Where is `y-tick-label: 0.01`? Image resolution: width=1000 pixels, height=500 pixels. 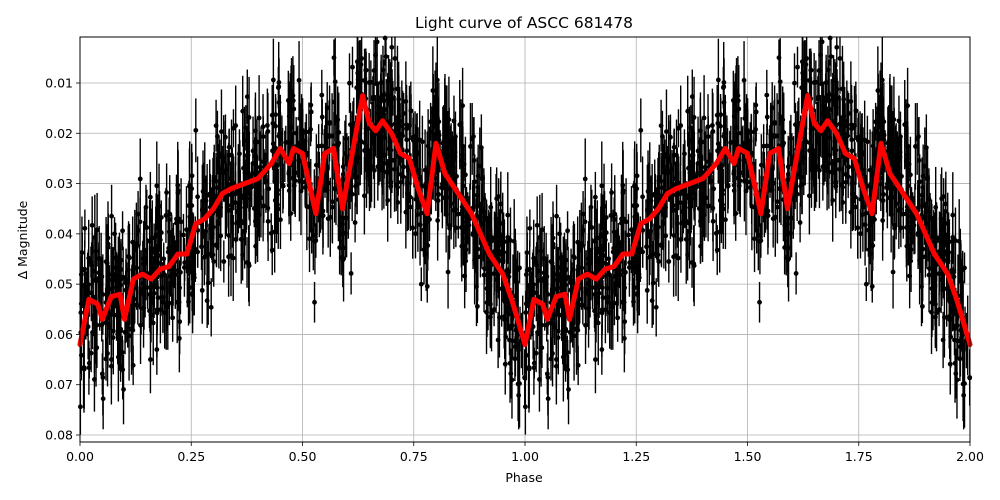
y-tick-label: 0.01 is located at coordinates (59, 83).